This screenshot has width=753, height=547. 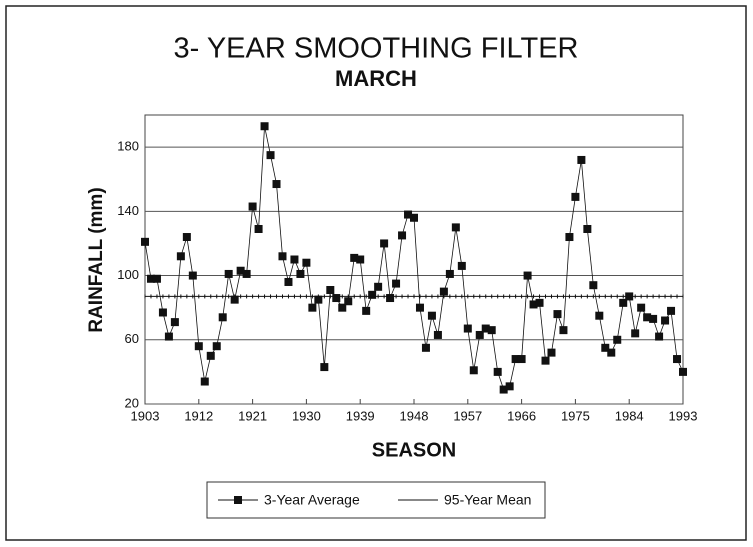 I want to click on x-tick-label: 1939, so click(x=360, y=415).